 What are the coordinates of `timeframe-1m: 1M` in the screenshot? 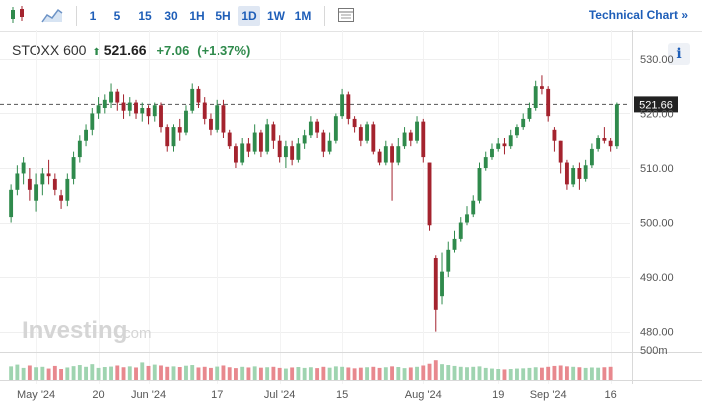 It's located at (303, 16).